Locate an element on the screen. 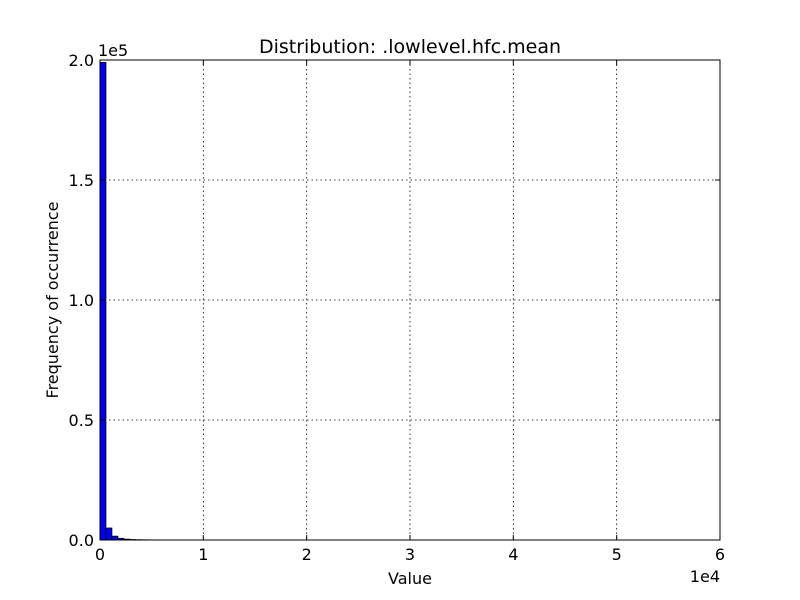 This screenshot has width=800, height=600. y-tick-label-3: 1.5 is located at coordinates (81, 180).